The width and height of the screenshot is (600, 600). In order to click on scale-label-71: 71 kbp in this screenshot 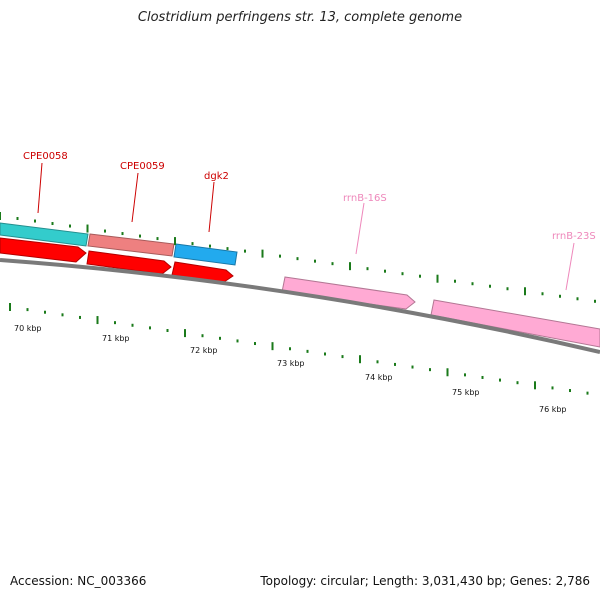, I will do `click(116, 338)`.